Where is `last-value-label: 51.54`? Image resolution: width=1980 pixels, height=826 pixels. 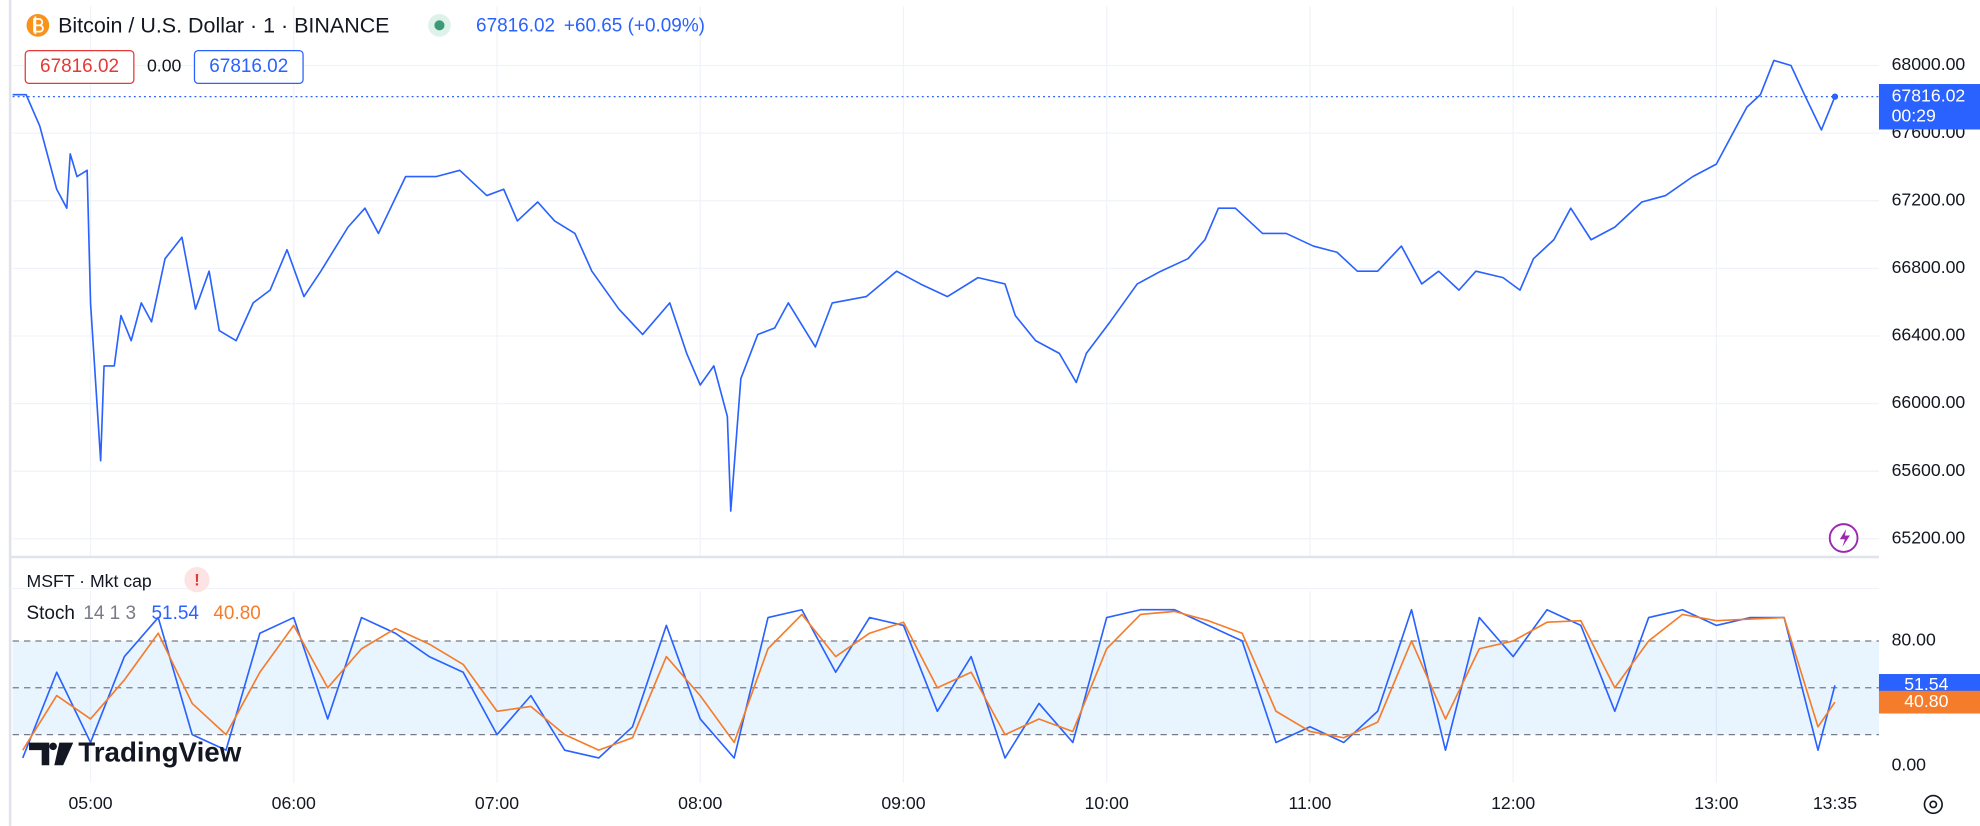
last-value-label: 51.54 is located at coordinates (1926, 684).